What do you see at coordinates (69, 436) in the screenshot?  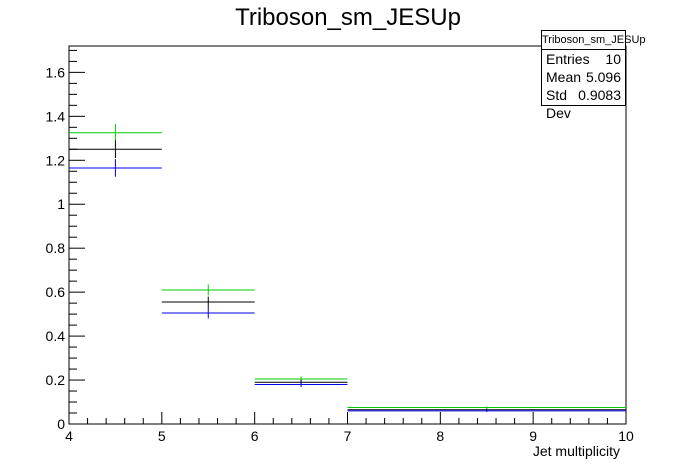 I see `x-tick-label: 4` at bounding box center [69, 436].